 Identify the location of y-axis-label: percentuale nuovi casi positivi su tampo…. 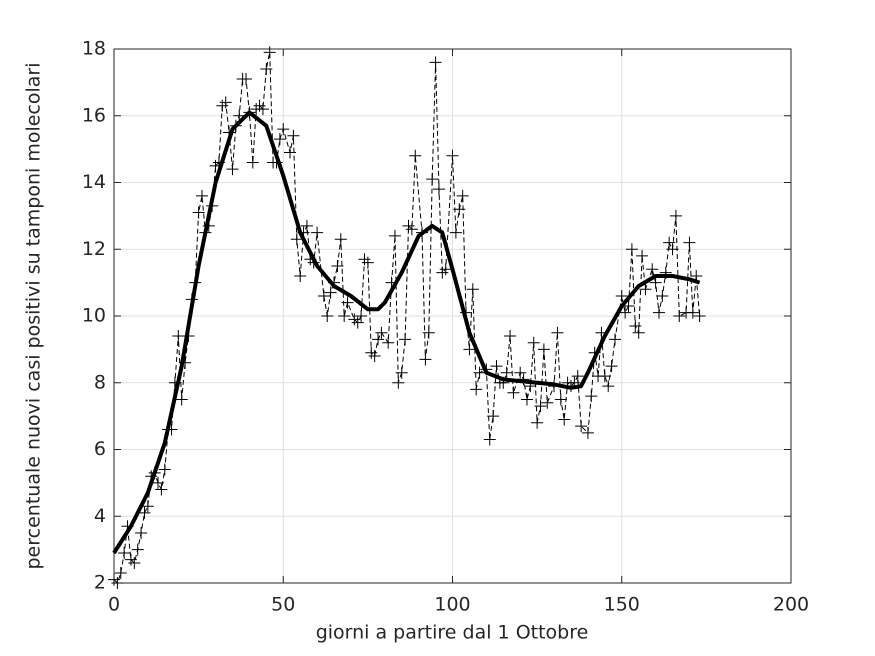
(34, 315).